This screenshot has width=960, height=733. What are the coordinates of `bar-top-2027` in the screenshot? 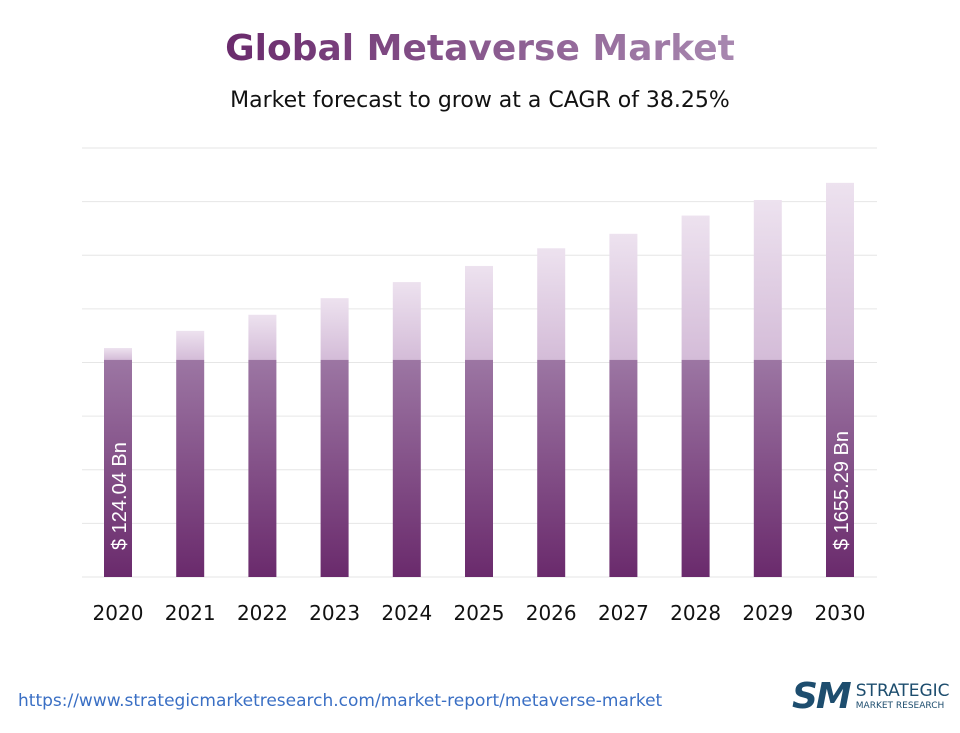 It's located at (623, 296).